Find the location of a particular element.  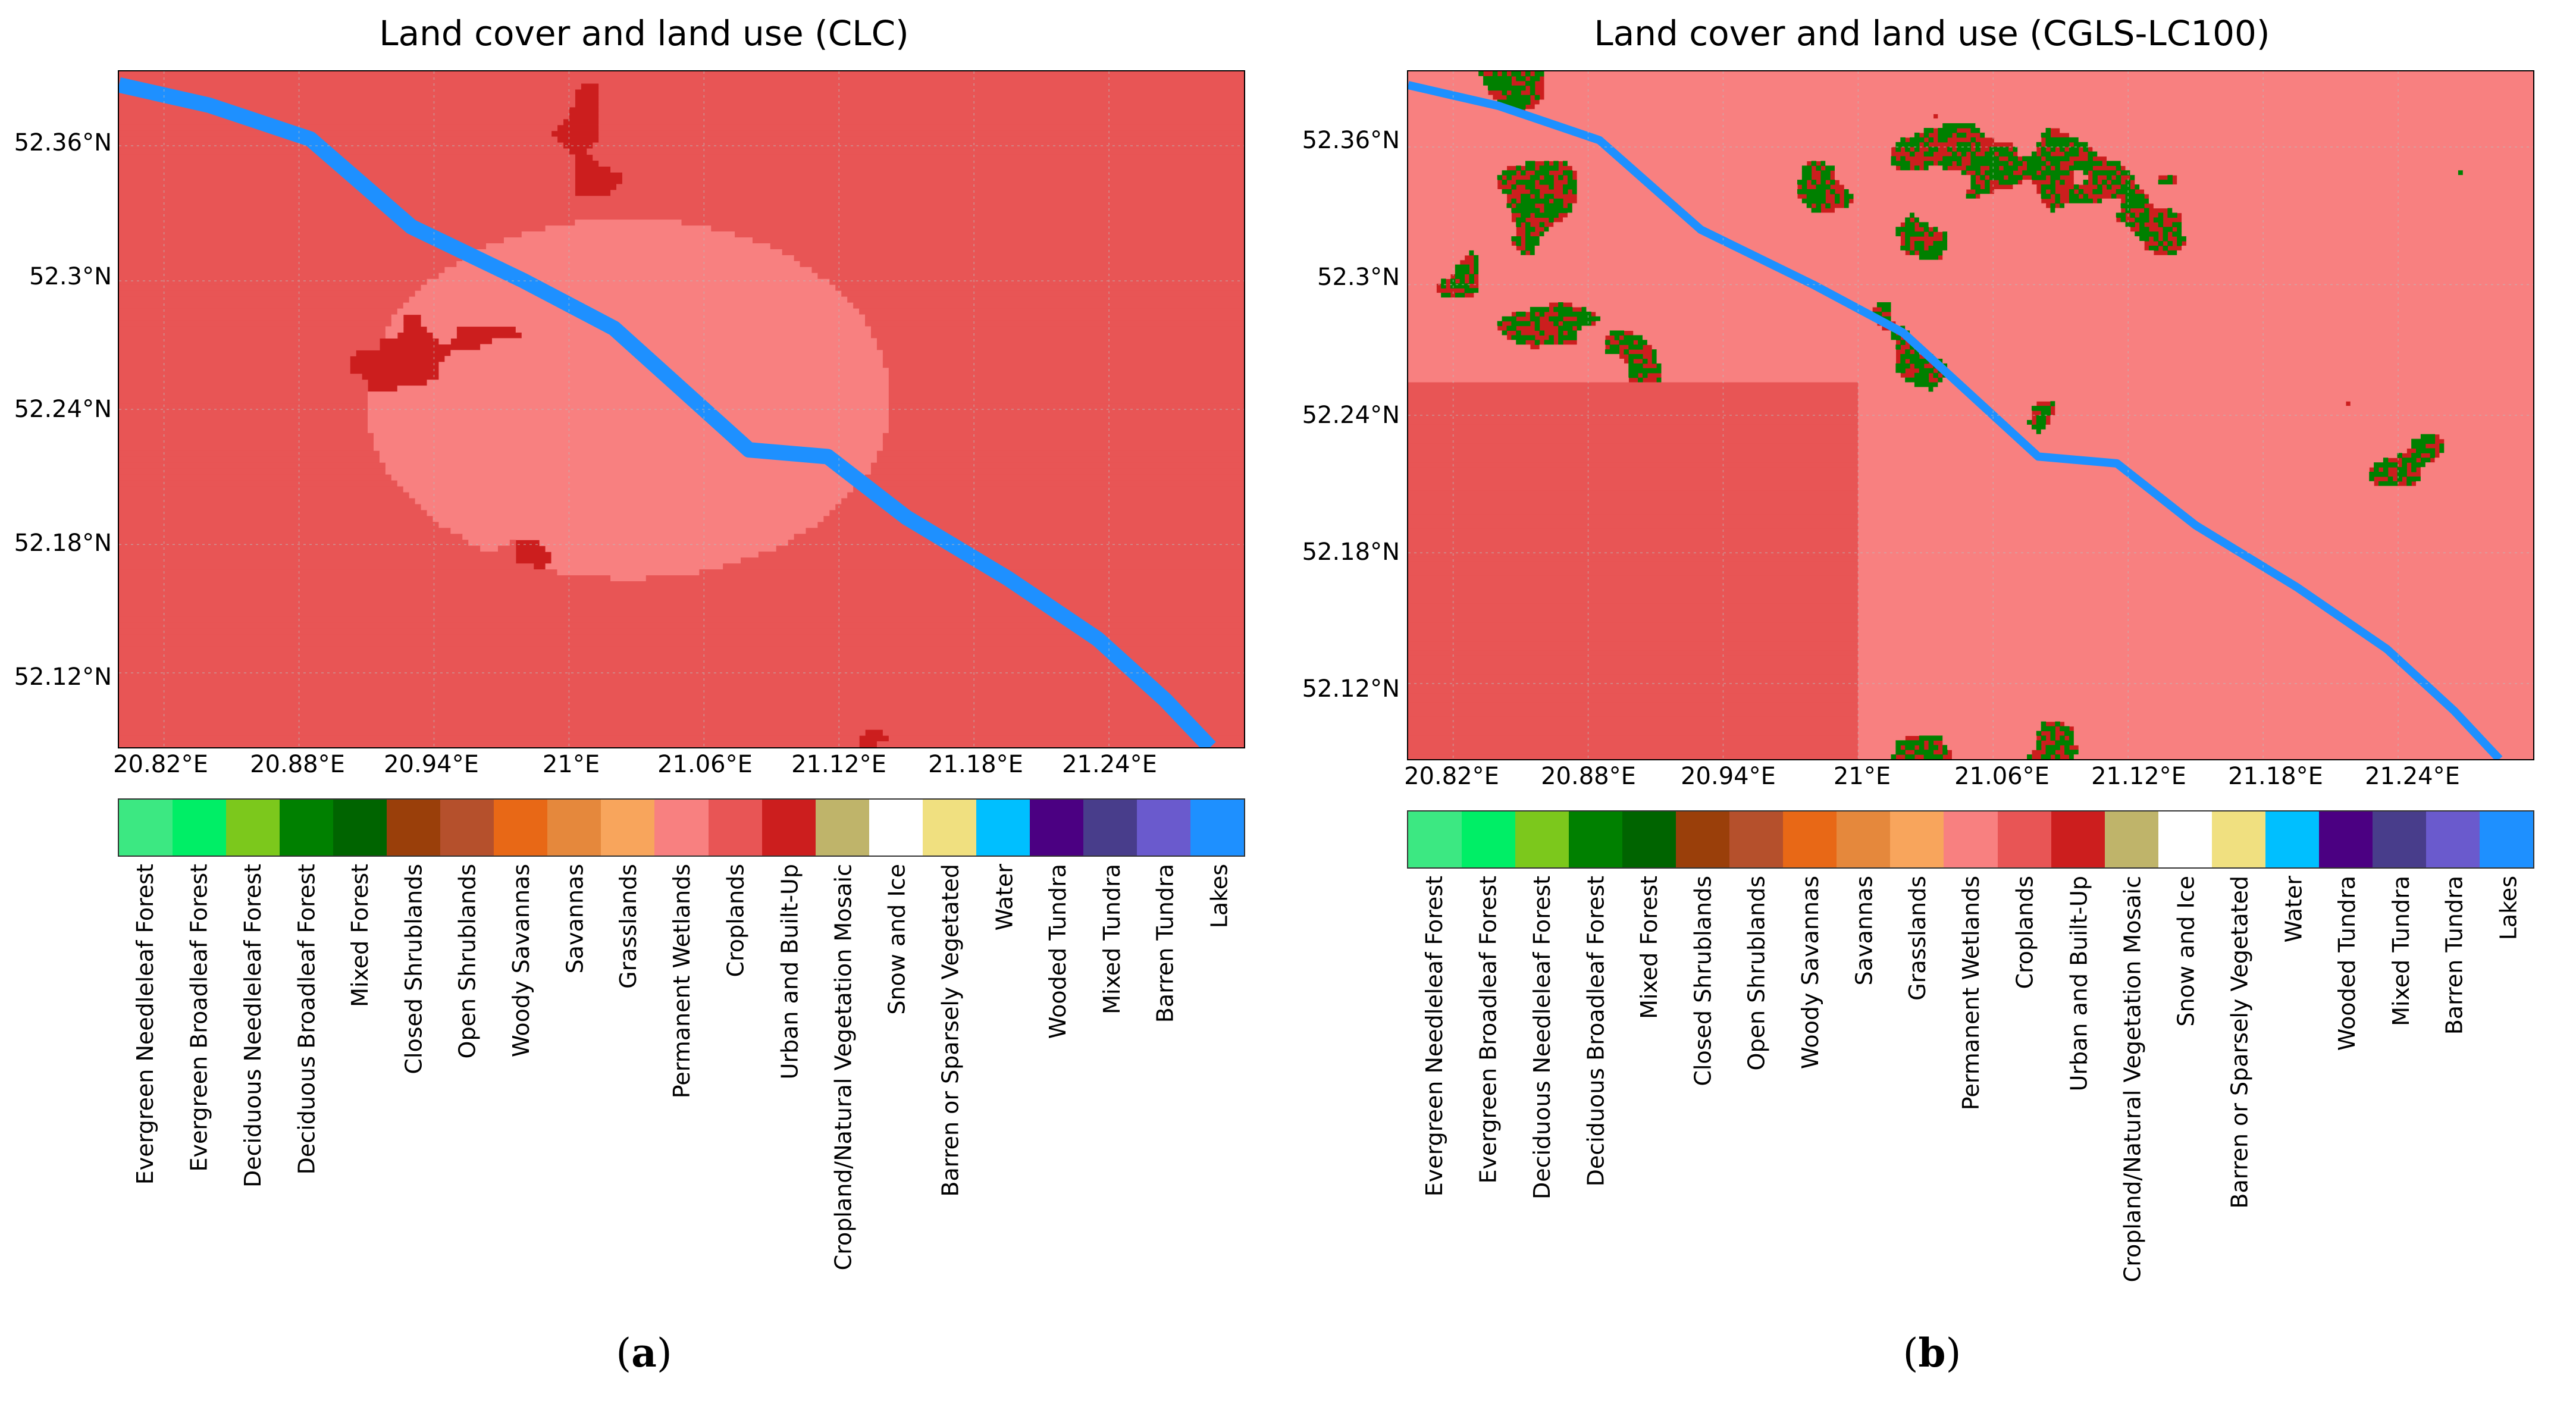

class-name: Deciduous Broadleaf Forest is located at coordinates (306, 1019).